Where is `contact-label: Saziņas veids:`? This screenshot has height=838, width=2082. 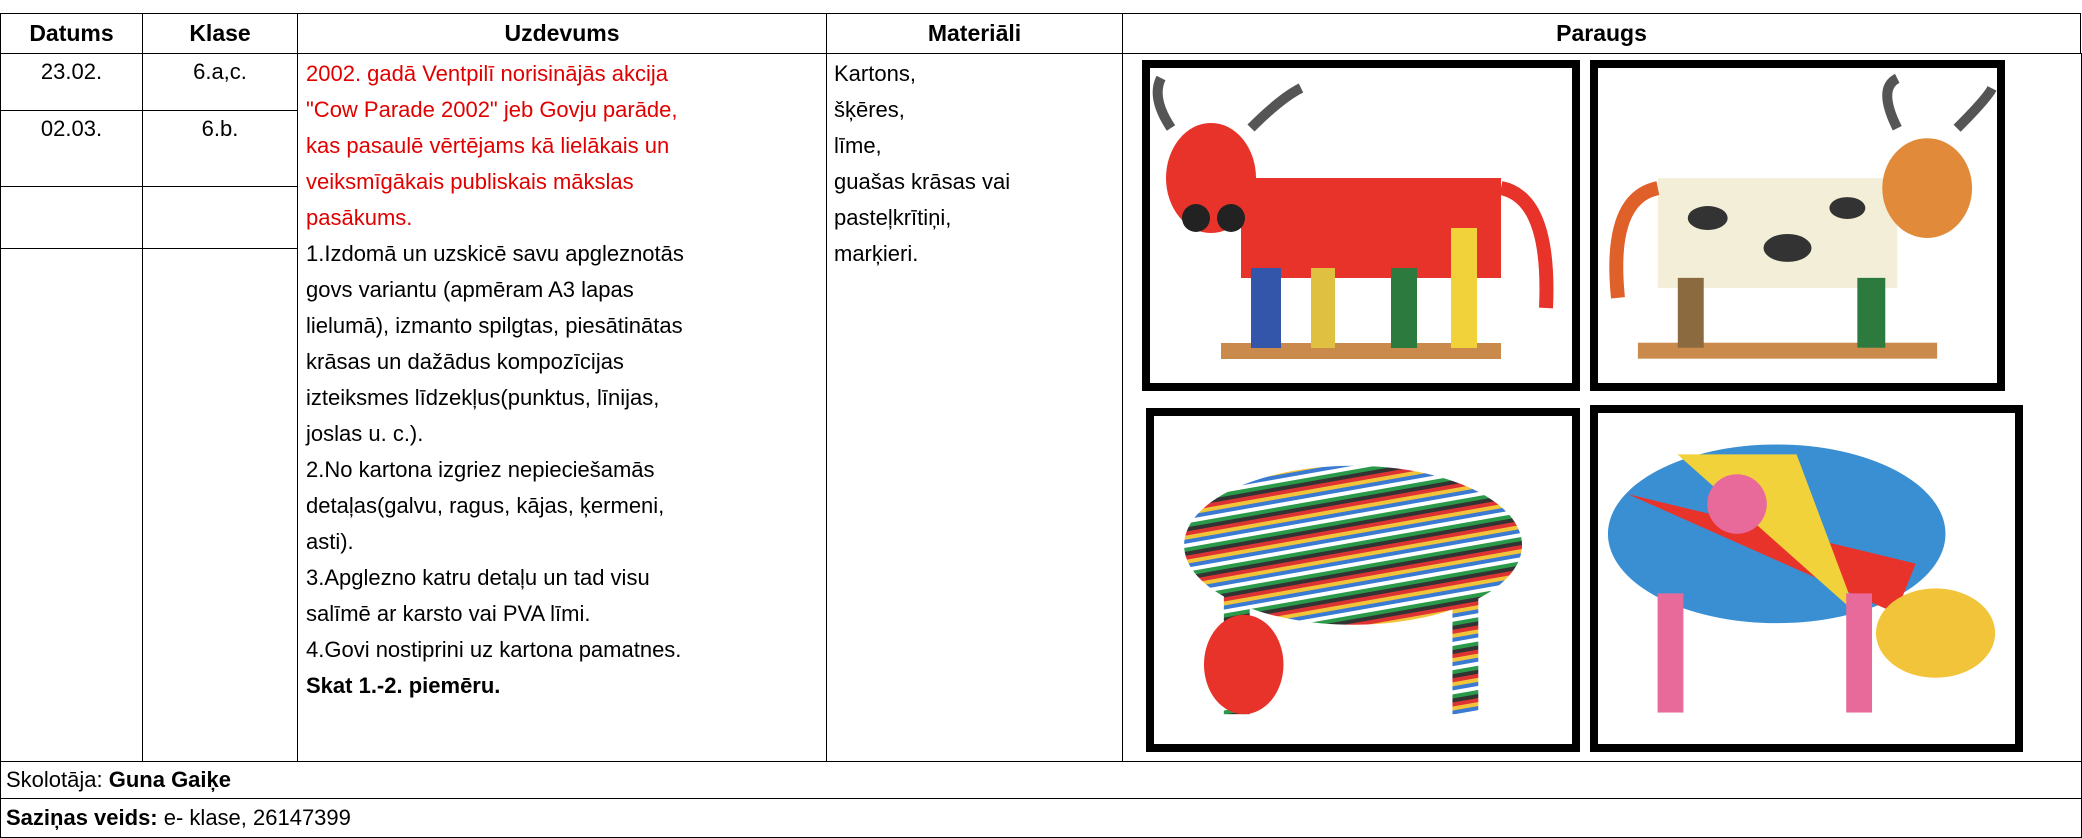 contact-label: Saziņas veids: is located at coordinates (82, 817).